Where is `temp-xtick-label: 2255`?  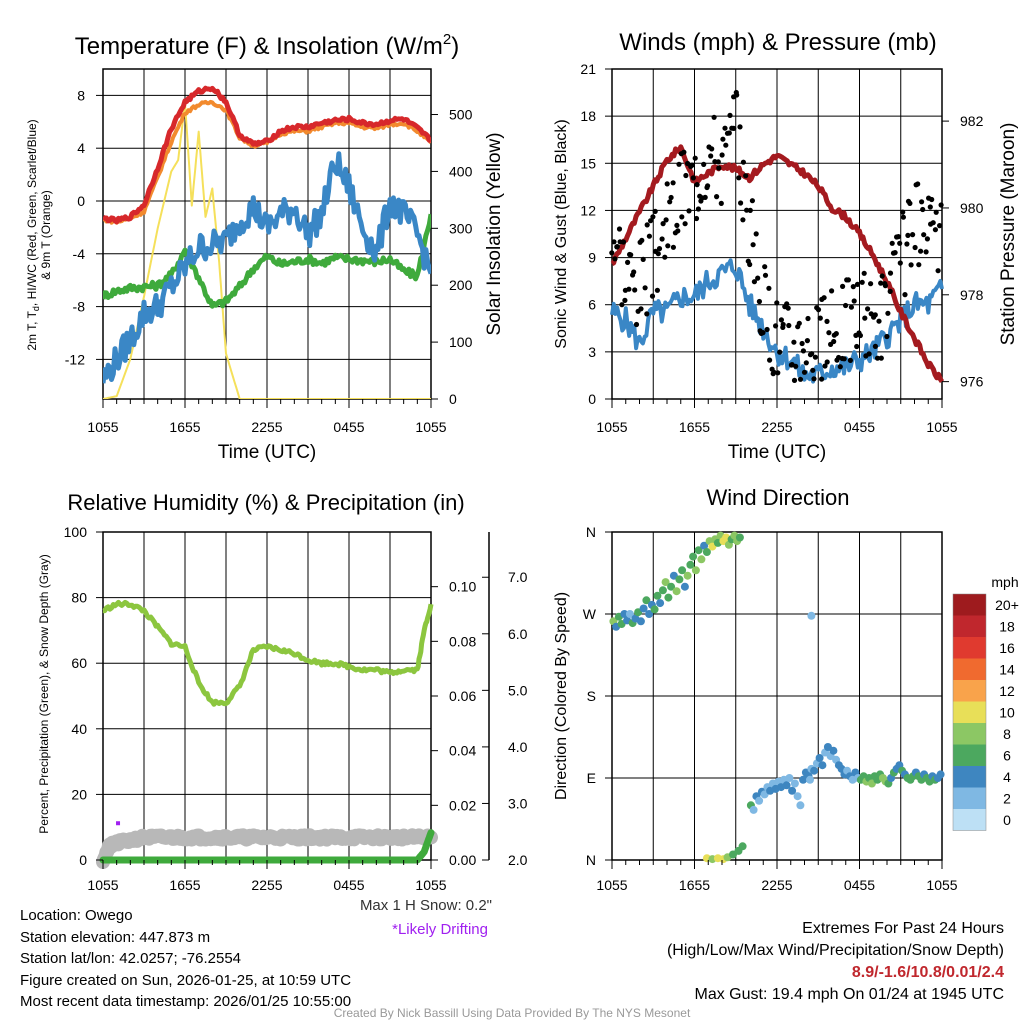
temp-xtick-label: 2255 is located at coordinates (266, 427).